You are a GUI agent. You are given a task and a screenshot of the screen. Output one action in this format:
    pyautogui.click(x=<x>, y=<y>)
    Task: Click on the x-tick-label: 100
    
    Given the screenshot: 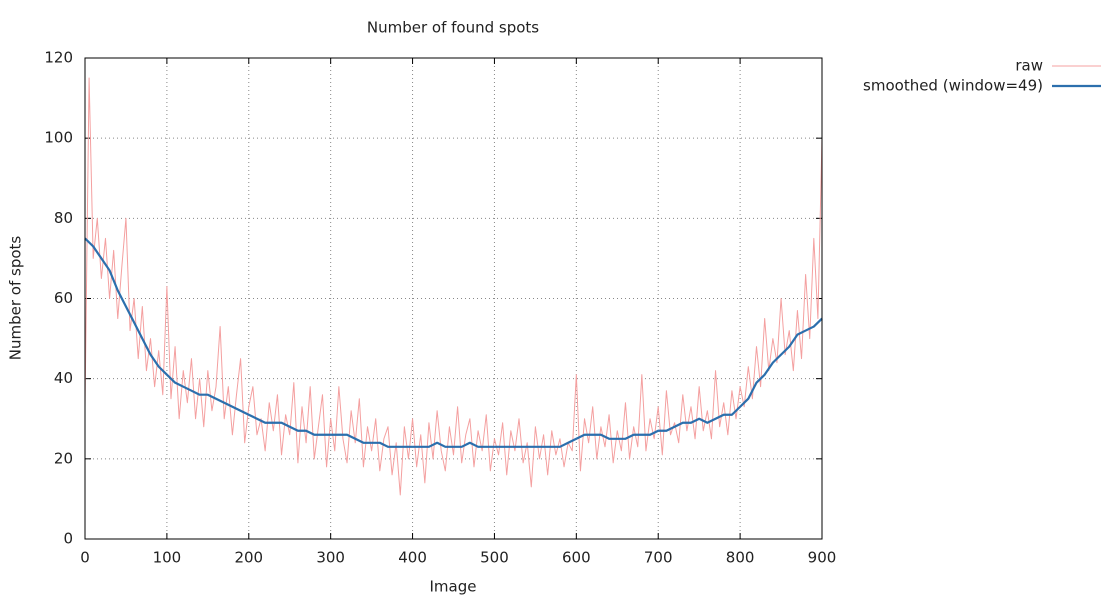 What is the action you would take?
    pyautogui.click(x=167, y=558)
    